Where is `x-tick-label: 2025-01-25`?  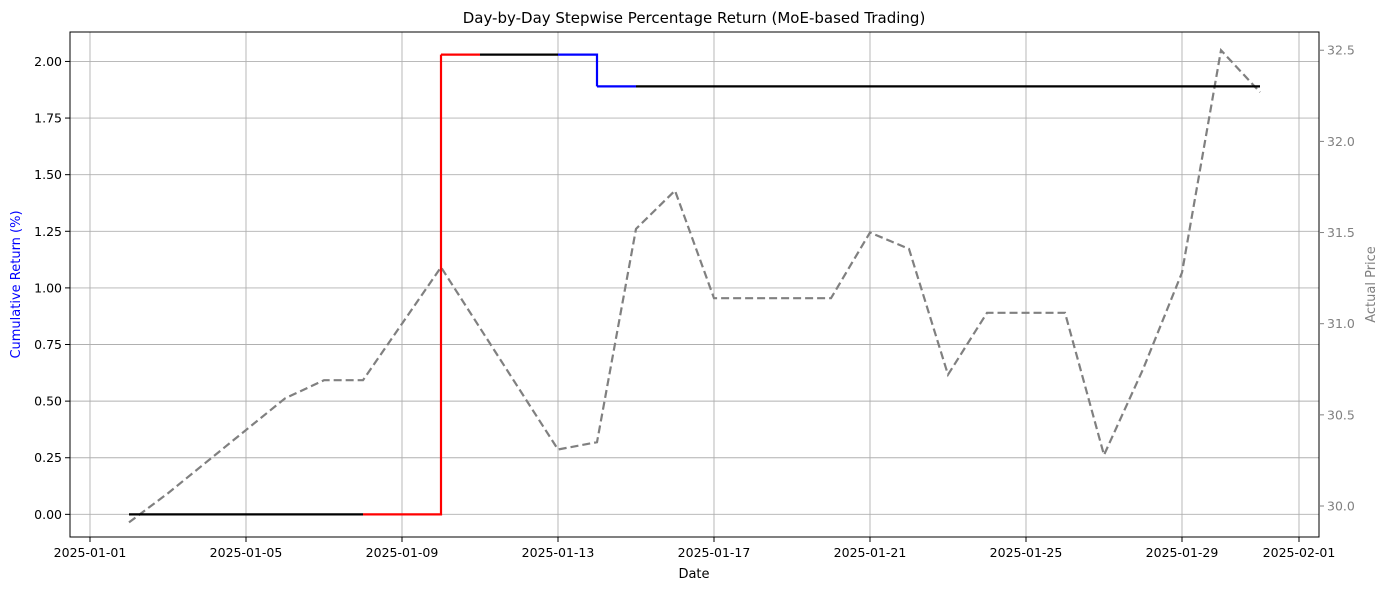
x-tick-label: 2025-01-25 is located at coordinates (1026, 552).